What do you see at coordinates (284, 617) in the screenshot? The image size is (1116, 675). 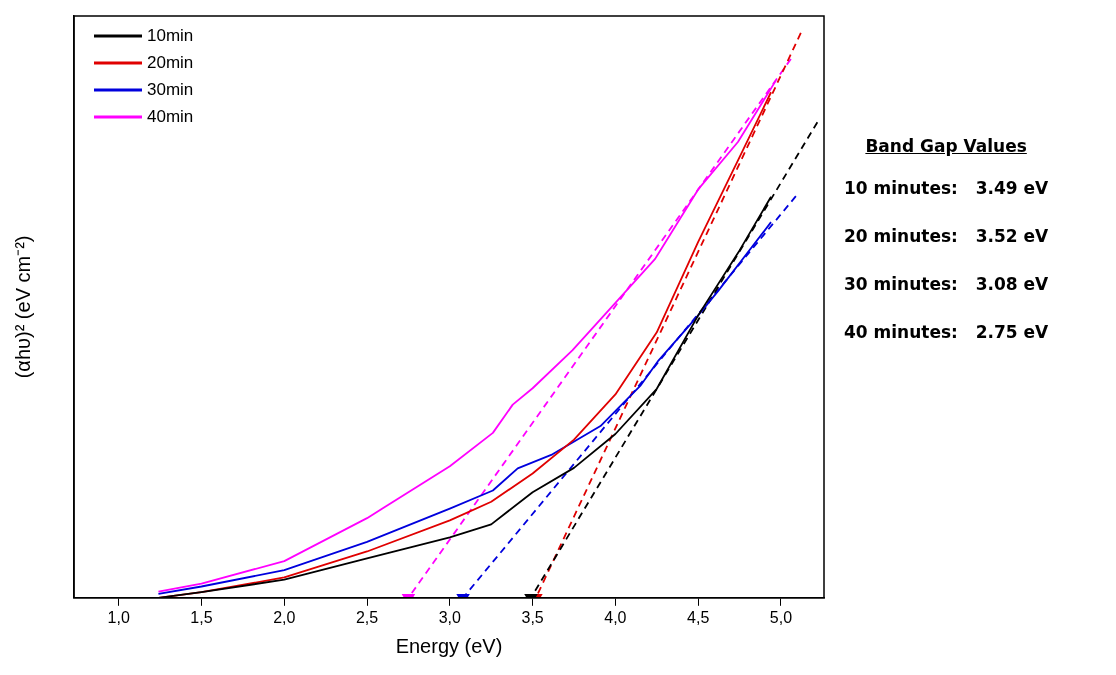 I see `x-tick-label: 2,0` at bounding box center [284, 617].